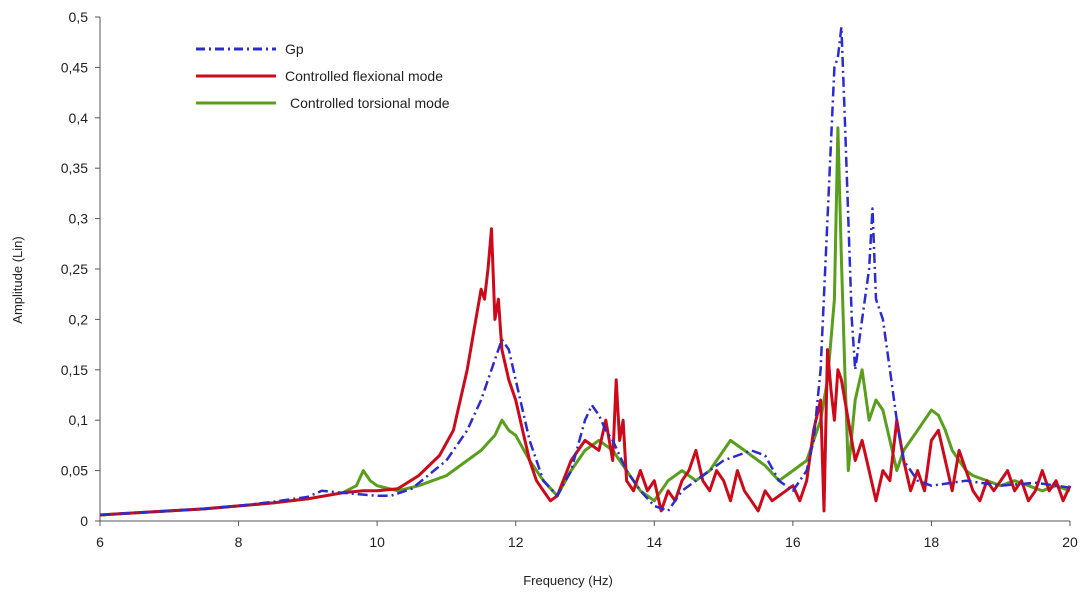 The image size is (1083, 595). What do you see at coordinates (79, 319) in the screenshot?
I see `y-tick-label: 0,2` at bounding box center [79, 319].